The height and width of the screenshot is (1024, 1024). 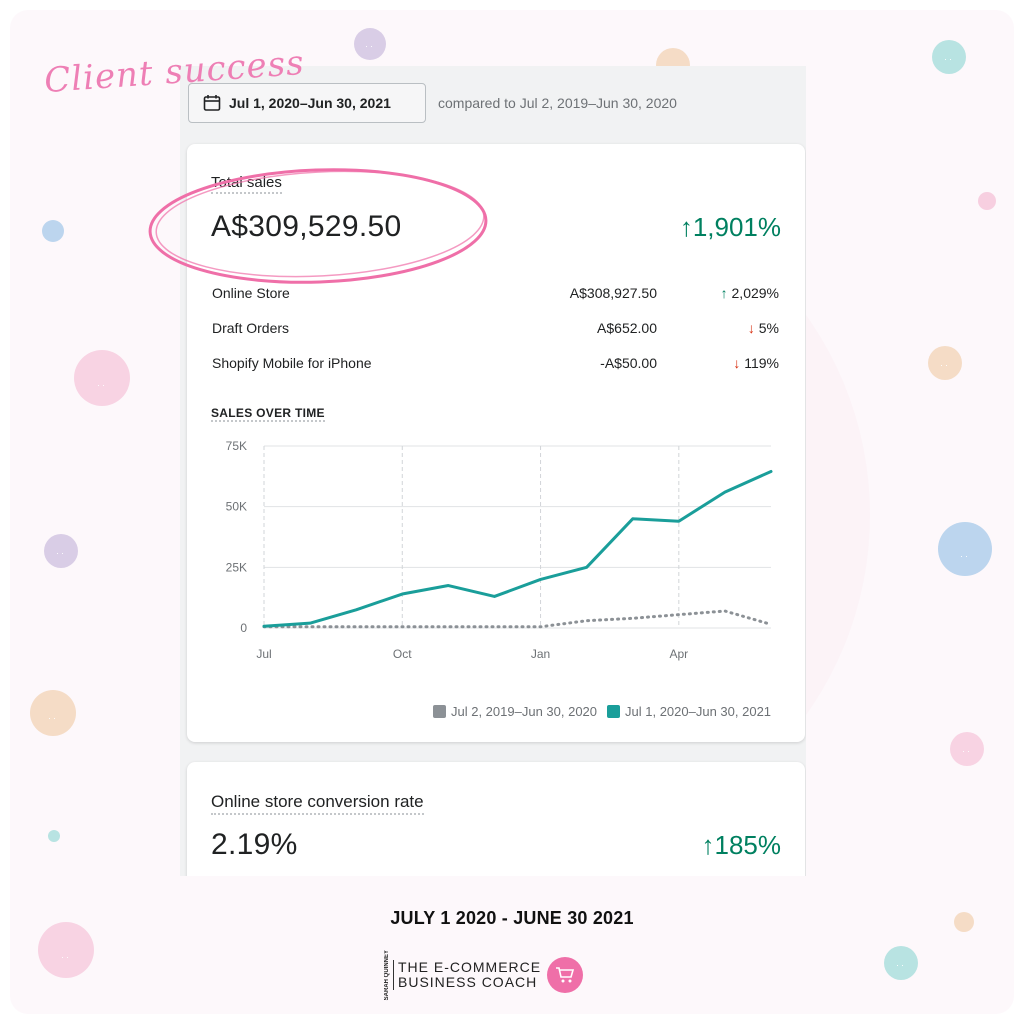 I want to click on y-tick-label: 0, so click(x=243, y=628).